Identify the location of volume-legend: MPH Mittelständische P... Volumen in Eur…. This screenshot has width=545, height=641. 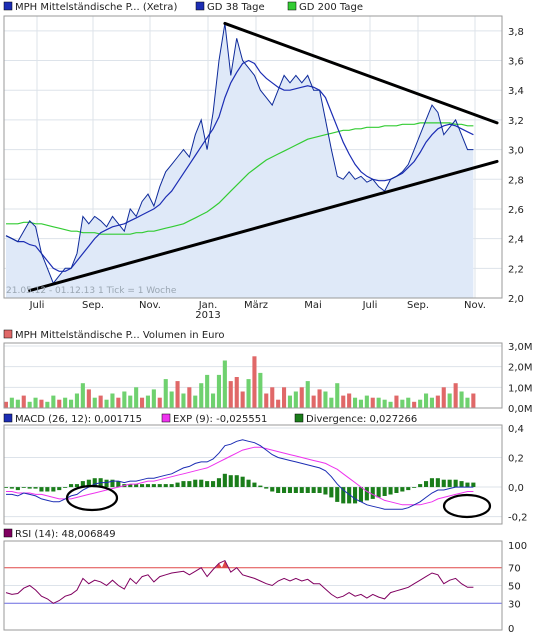
(114, 335).